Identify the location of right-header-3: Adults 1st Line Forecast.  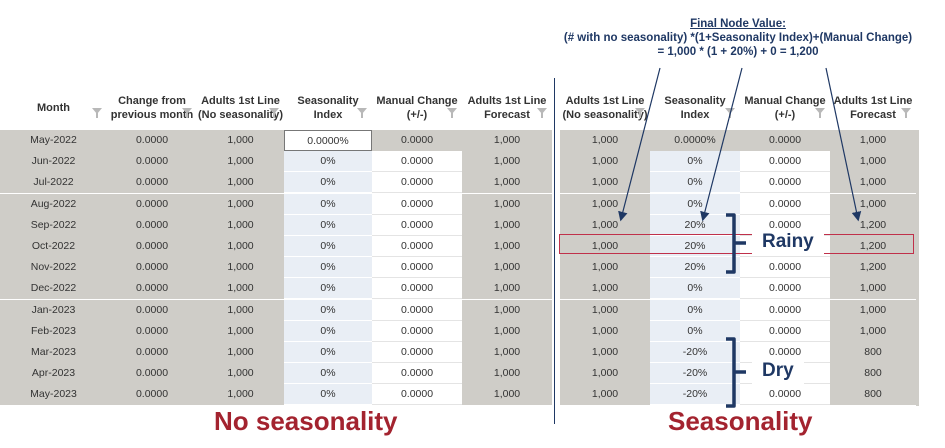
(873, 108).